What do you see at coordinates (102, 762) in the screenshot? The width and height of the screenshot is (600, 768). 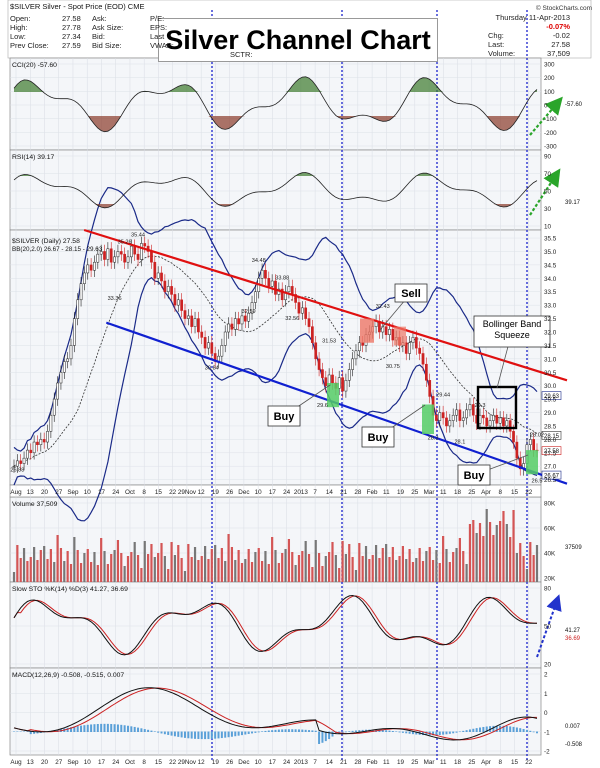 I see `x-label-bottom: 17` at bounding box center [102, 762].